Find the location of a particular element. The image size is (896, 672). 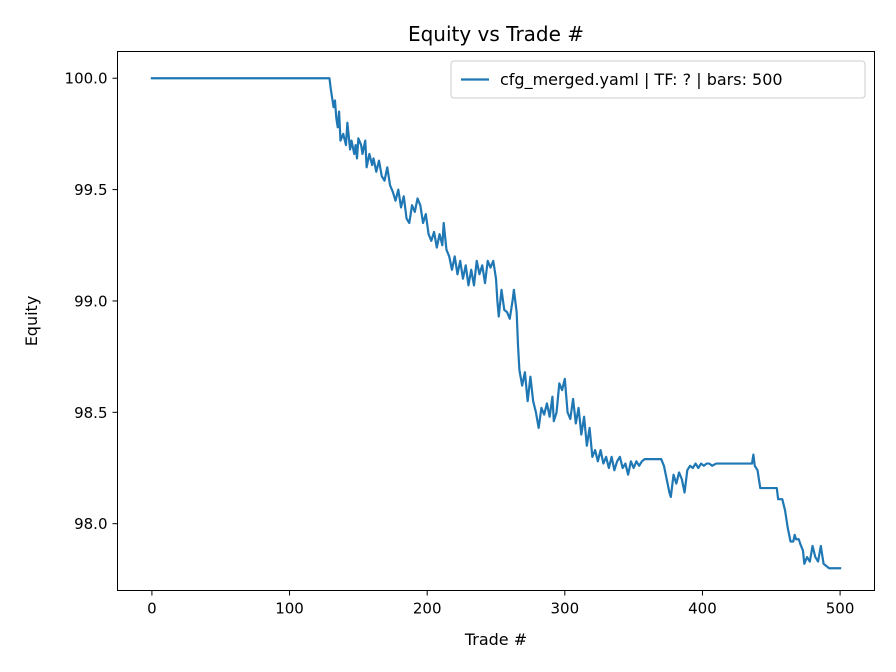

y-tick-label: 99.0 is located at coordinates (90, 301).